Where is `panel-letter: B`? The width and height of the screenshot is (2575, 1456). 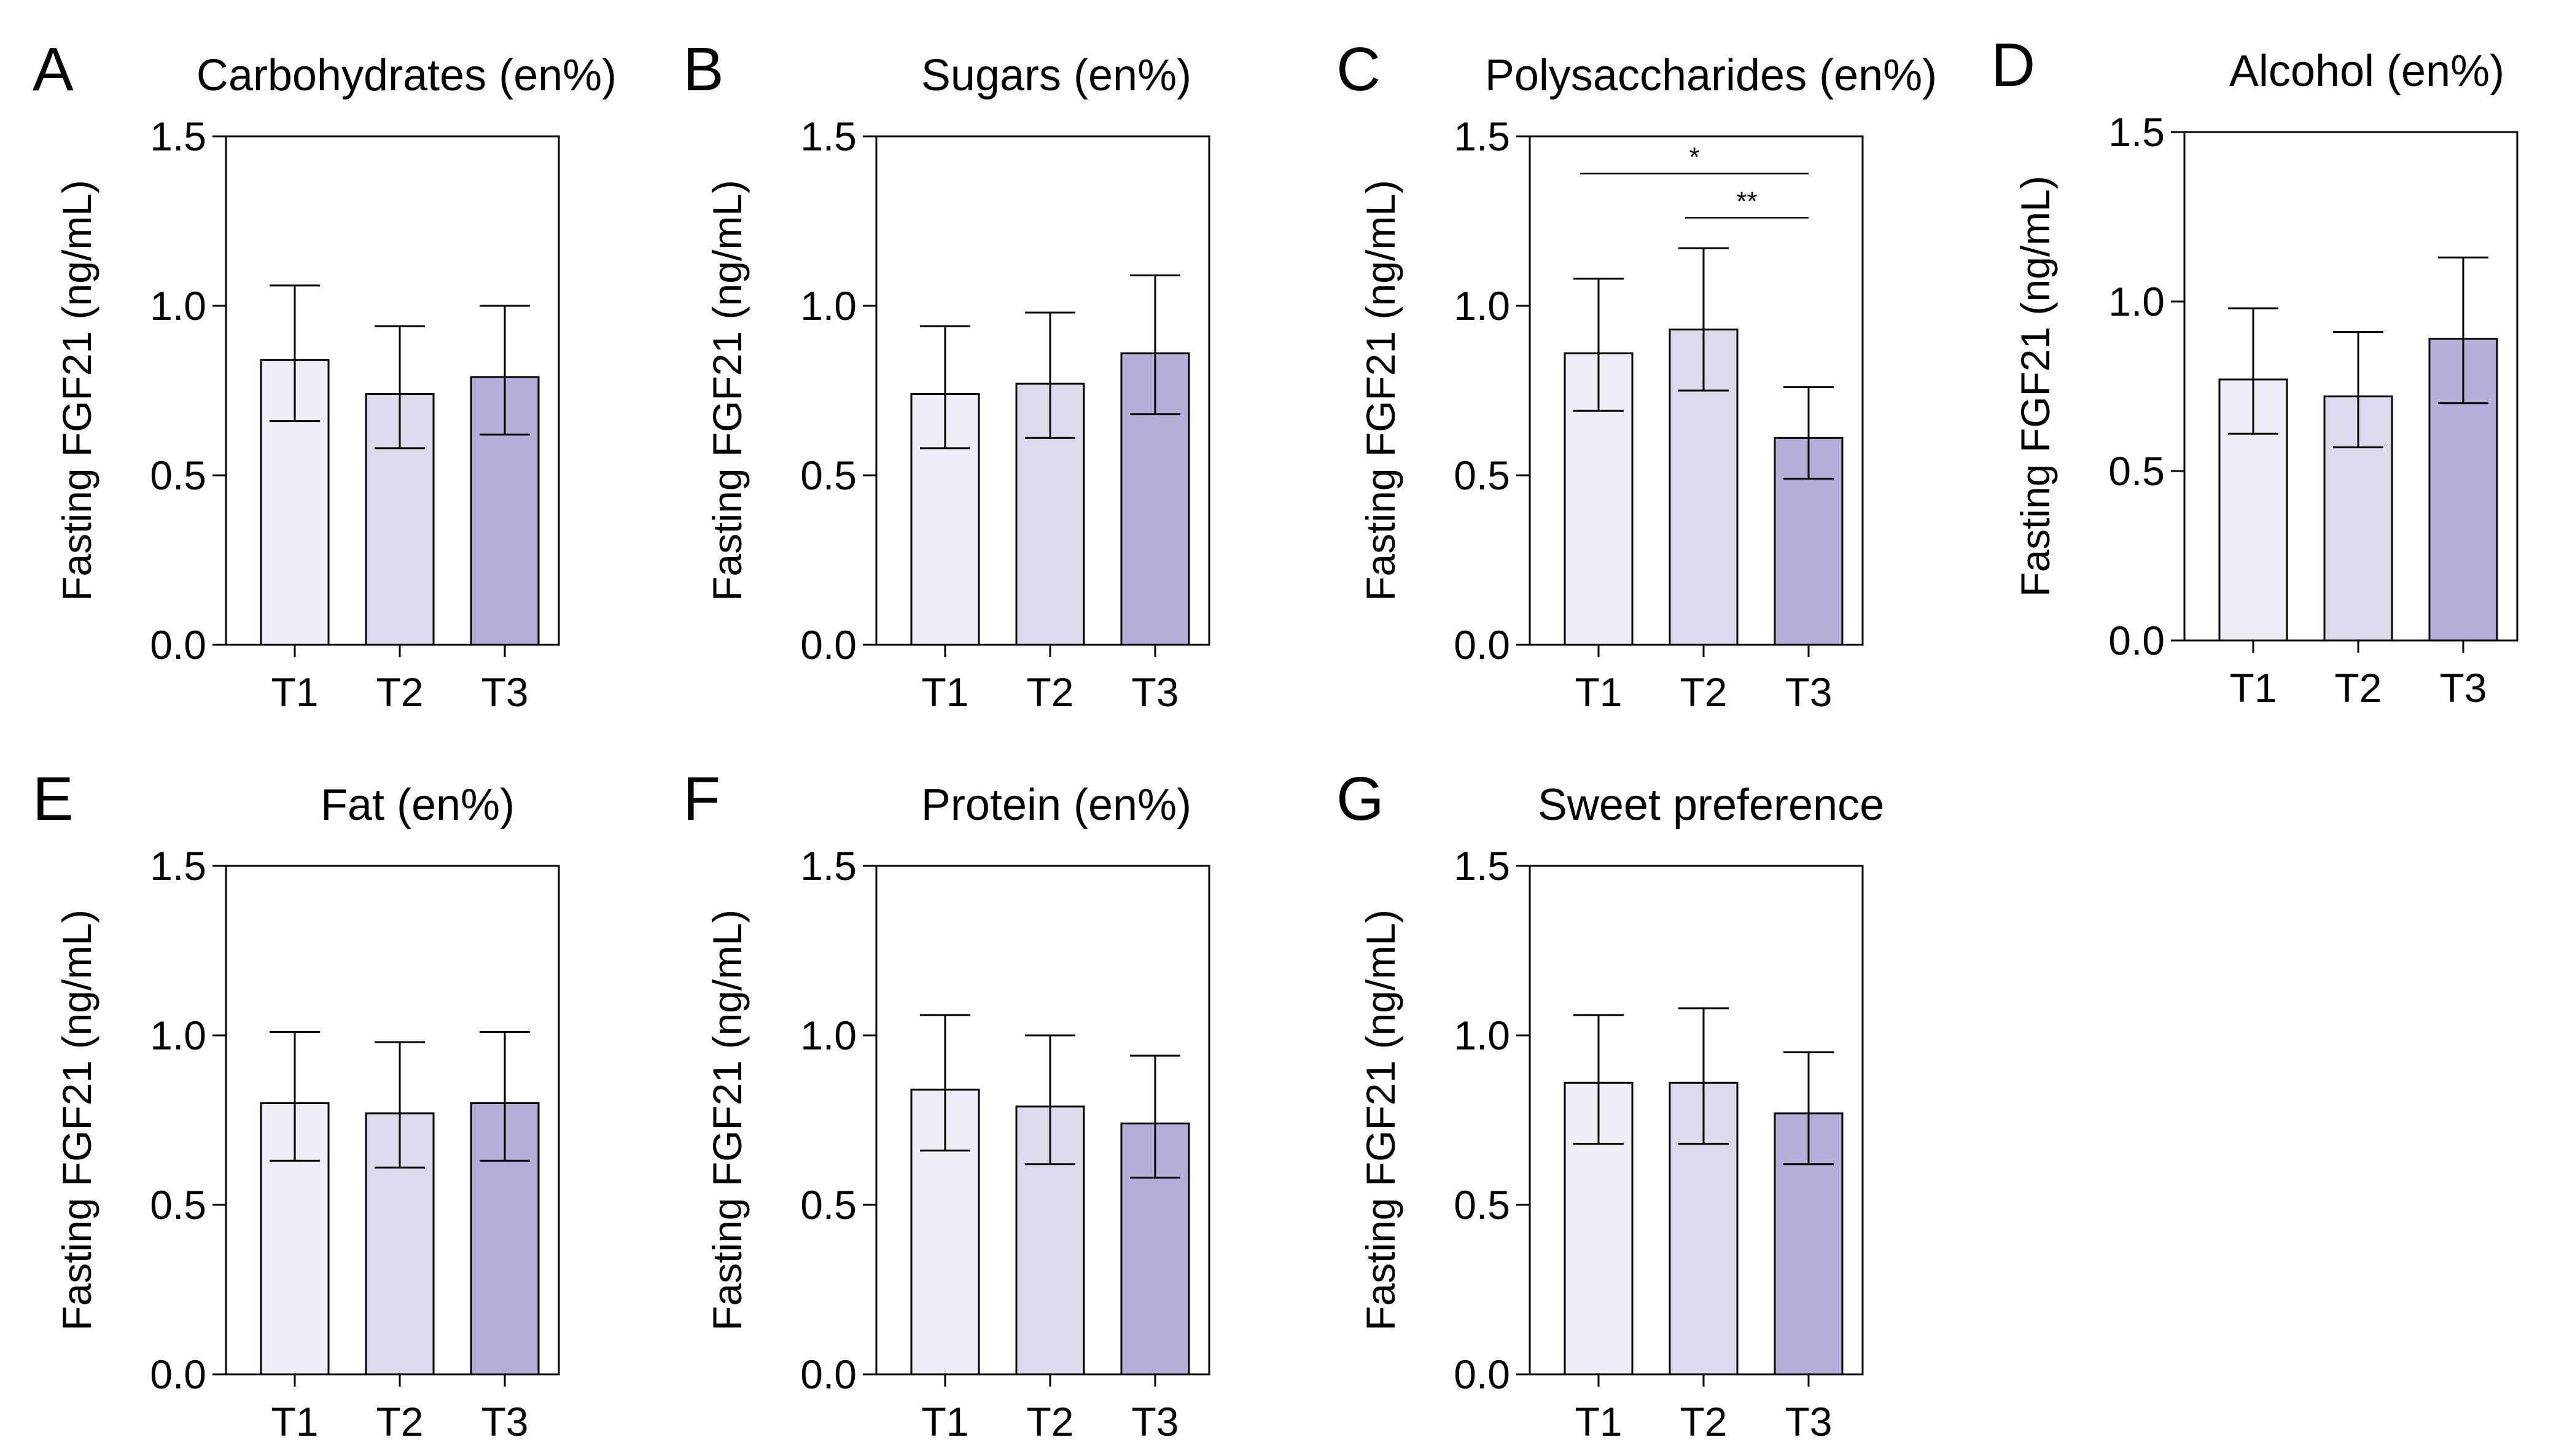
panel-letter: B is located at coordinates (703, 69).